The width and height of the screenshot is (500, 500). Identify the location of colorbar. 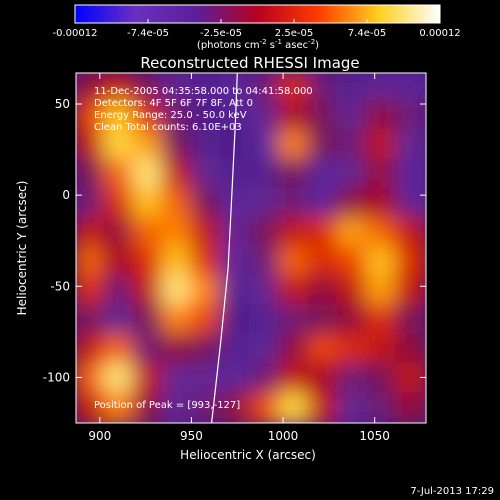
(257, 14).